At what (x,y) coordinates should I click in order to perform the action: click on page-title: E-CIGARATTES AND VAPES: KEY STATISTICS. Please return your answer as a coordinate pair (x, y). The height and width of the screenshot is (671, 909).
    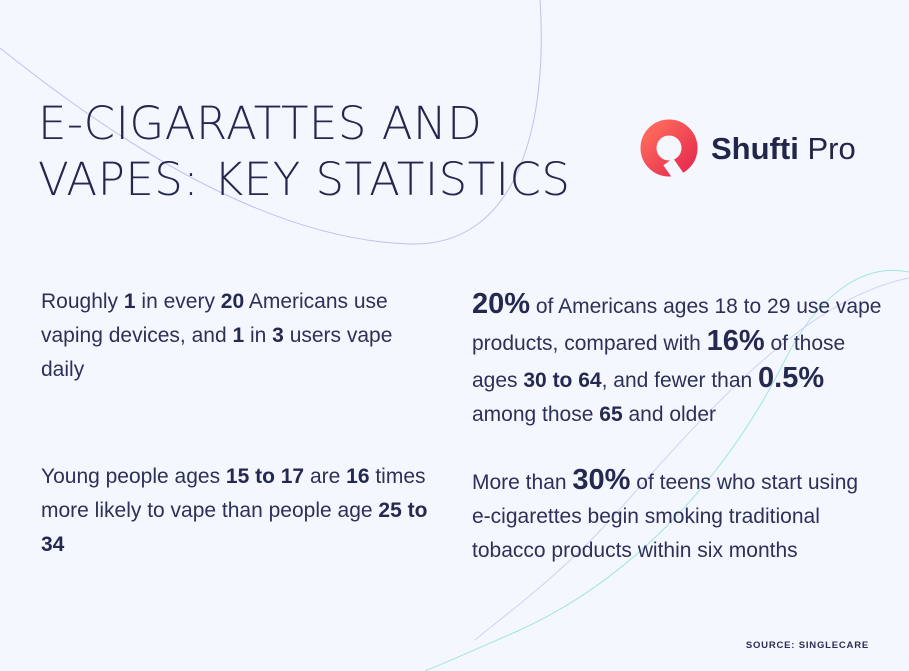
    Looking at the image, I should click on (318, 152).